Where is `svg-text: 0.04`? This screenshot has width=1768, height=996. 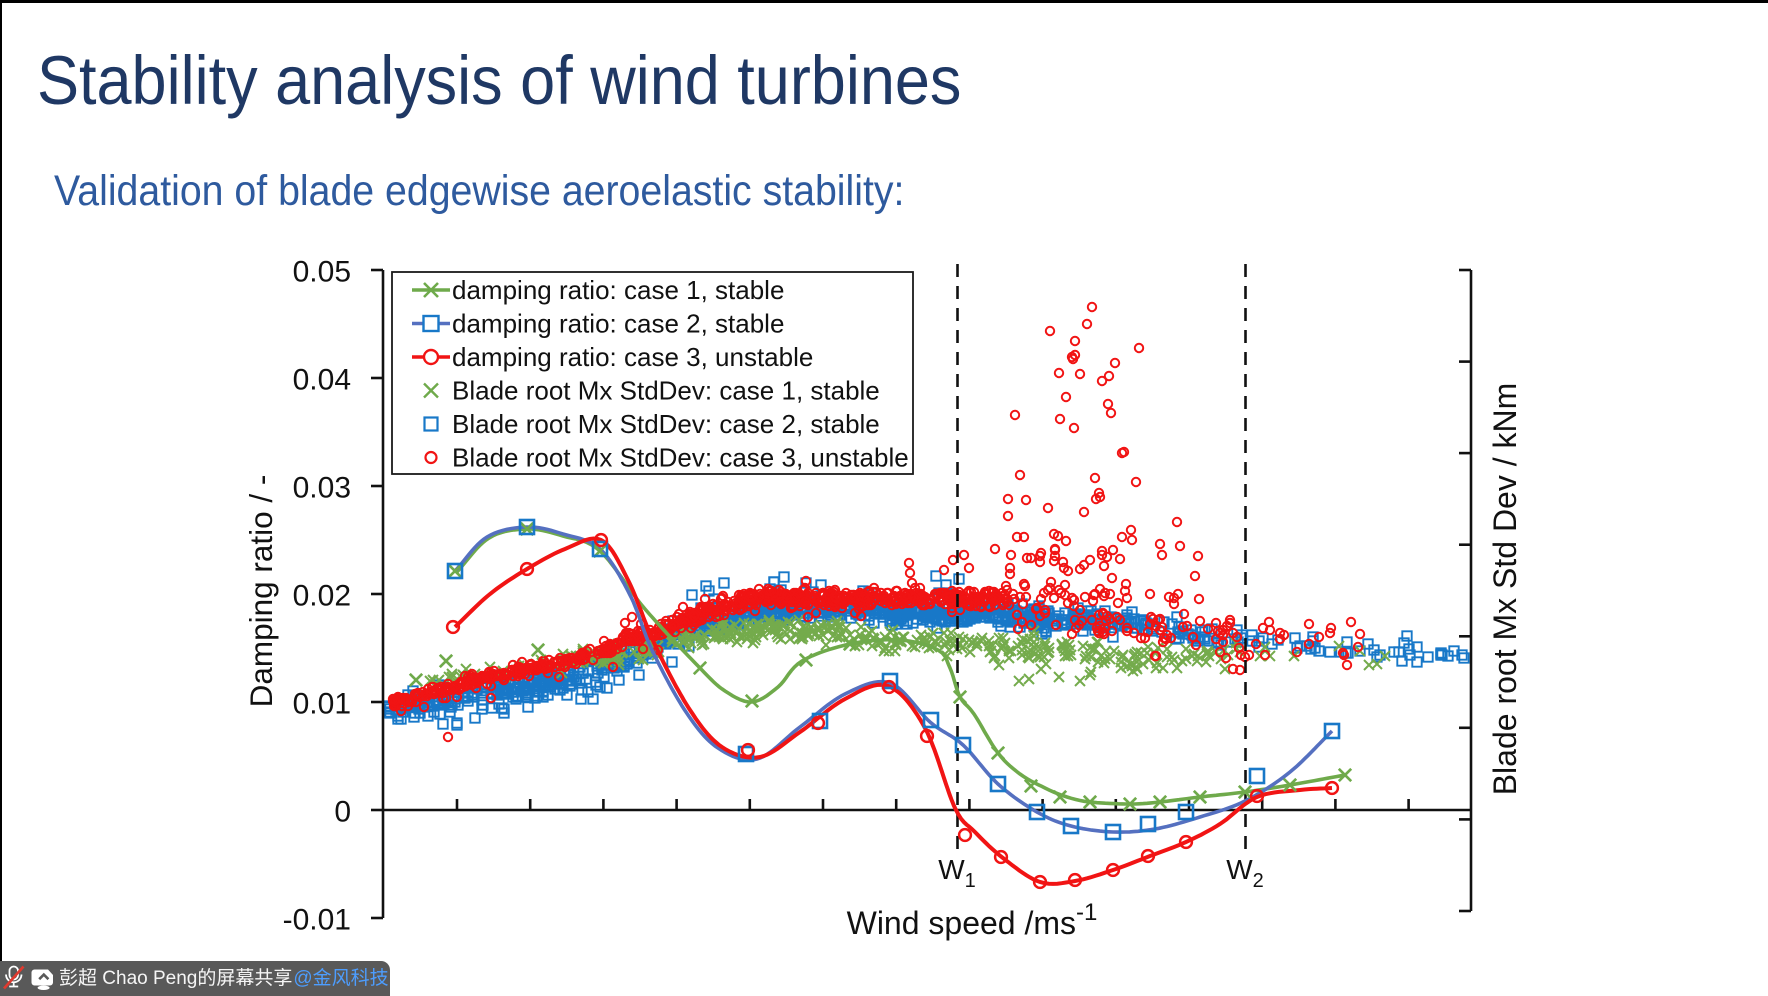 svg-text: 0.04 is located at coordinates (322, 380).